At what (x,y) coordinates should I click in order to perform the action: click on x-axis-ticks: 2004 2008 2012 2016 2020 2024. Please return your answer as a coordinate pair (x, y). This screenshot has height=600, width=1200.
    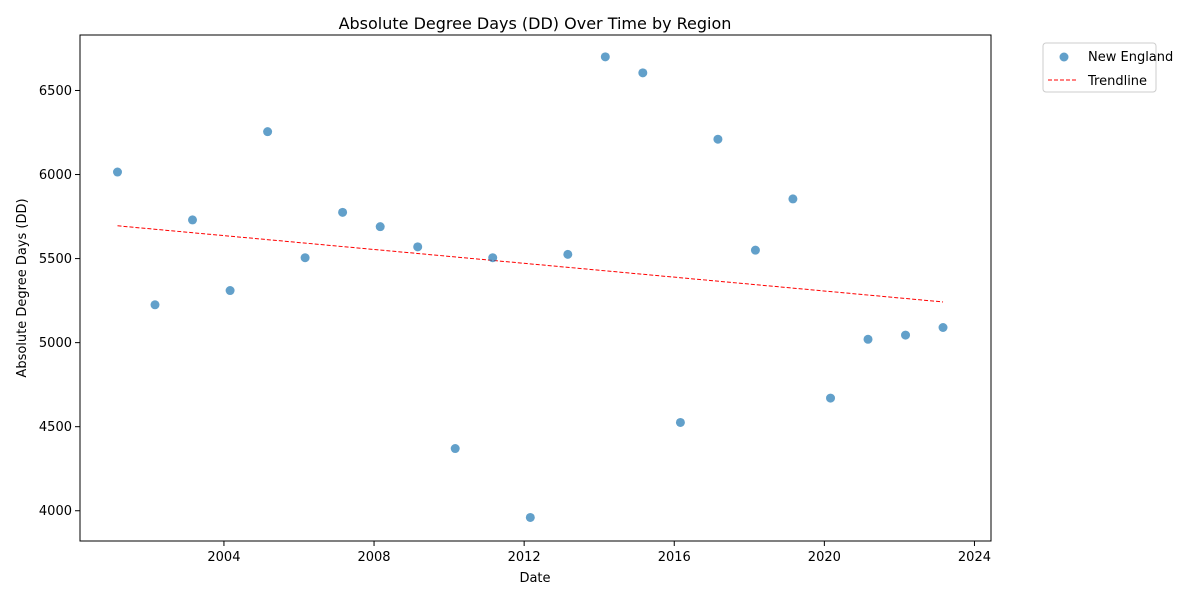
    Looking at the image, I should click on (599, 553).